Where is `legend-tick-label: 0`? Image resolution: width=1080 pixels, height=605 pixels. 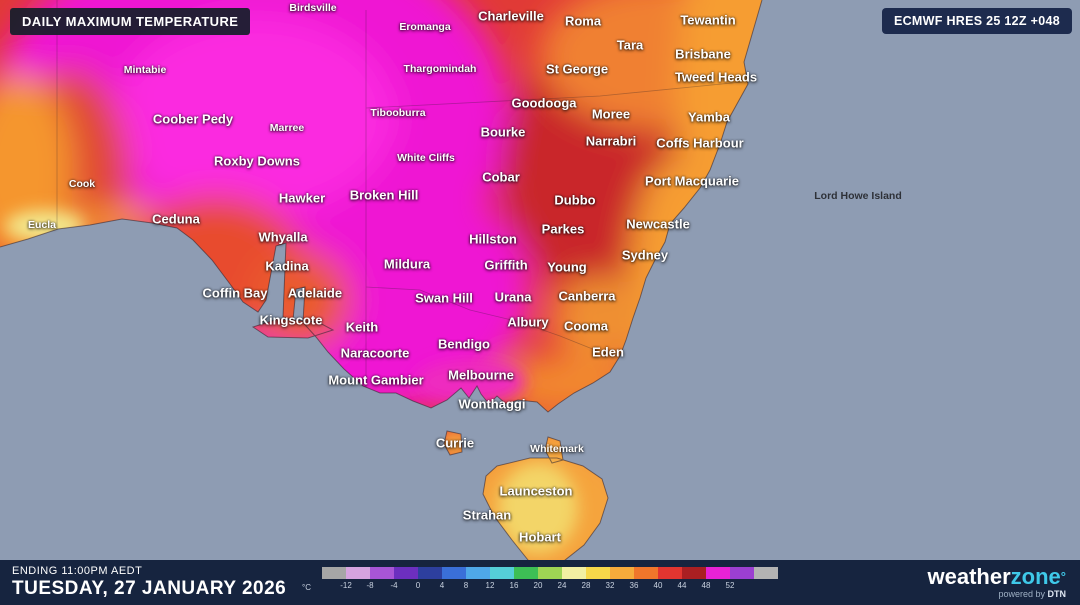 legend-tick-label: 0 is located at coordinates (418, 585).